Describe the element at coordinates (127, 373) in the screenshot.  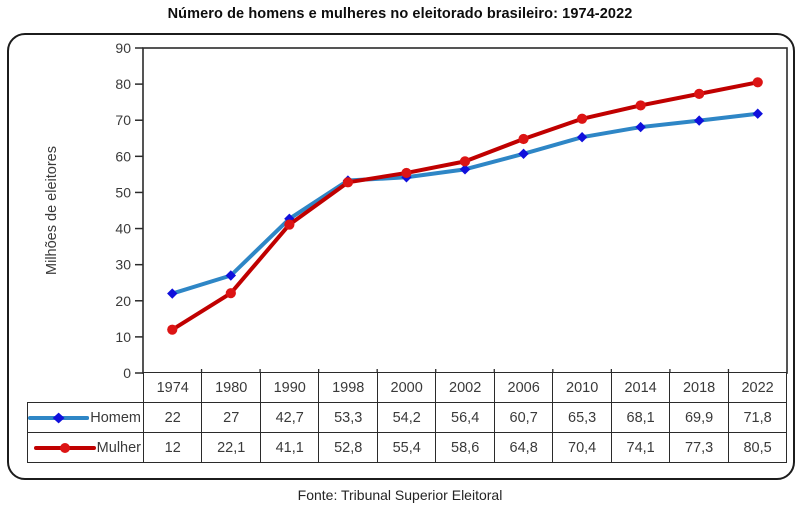
I see `y-tick-label: 0` at that location.